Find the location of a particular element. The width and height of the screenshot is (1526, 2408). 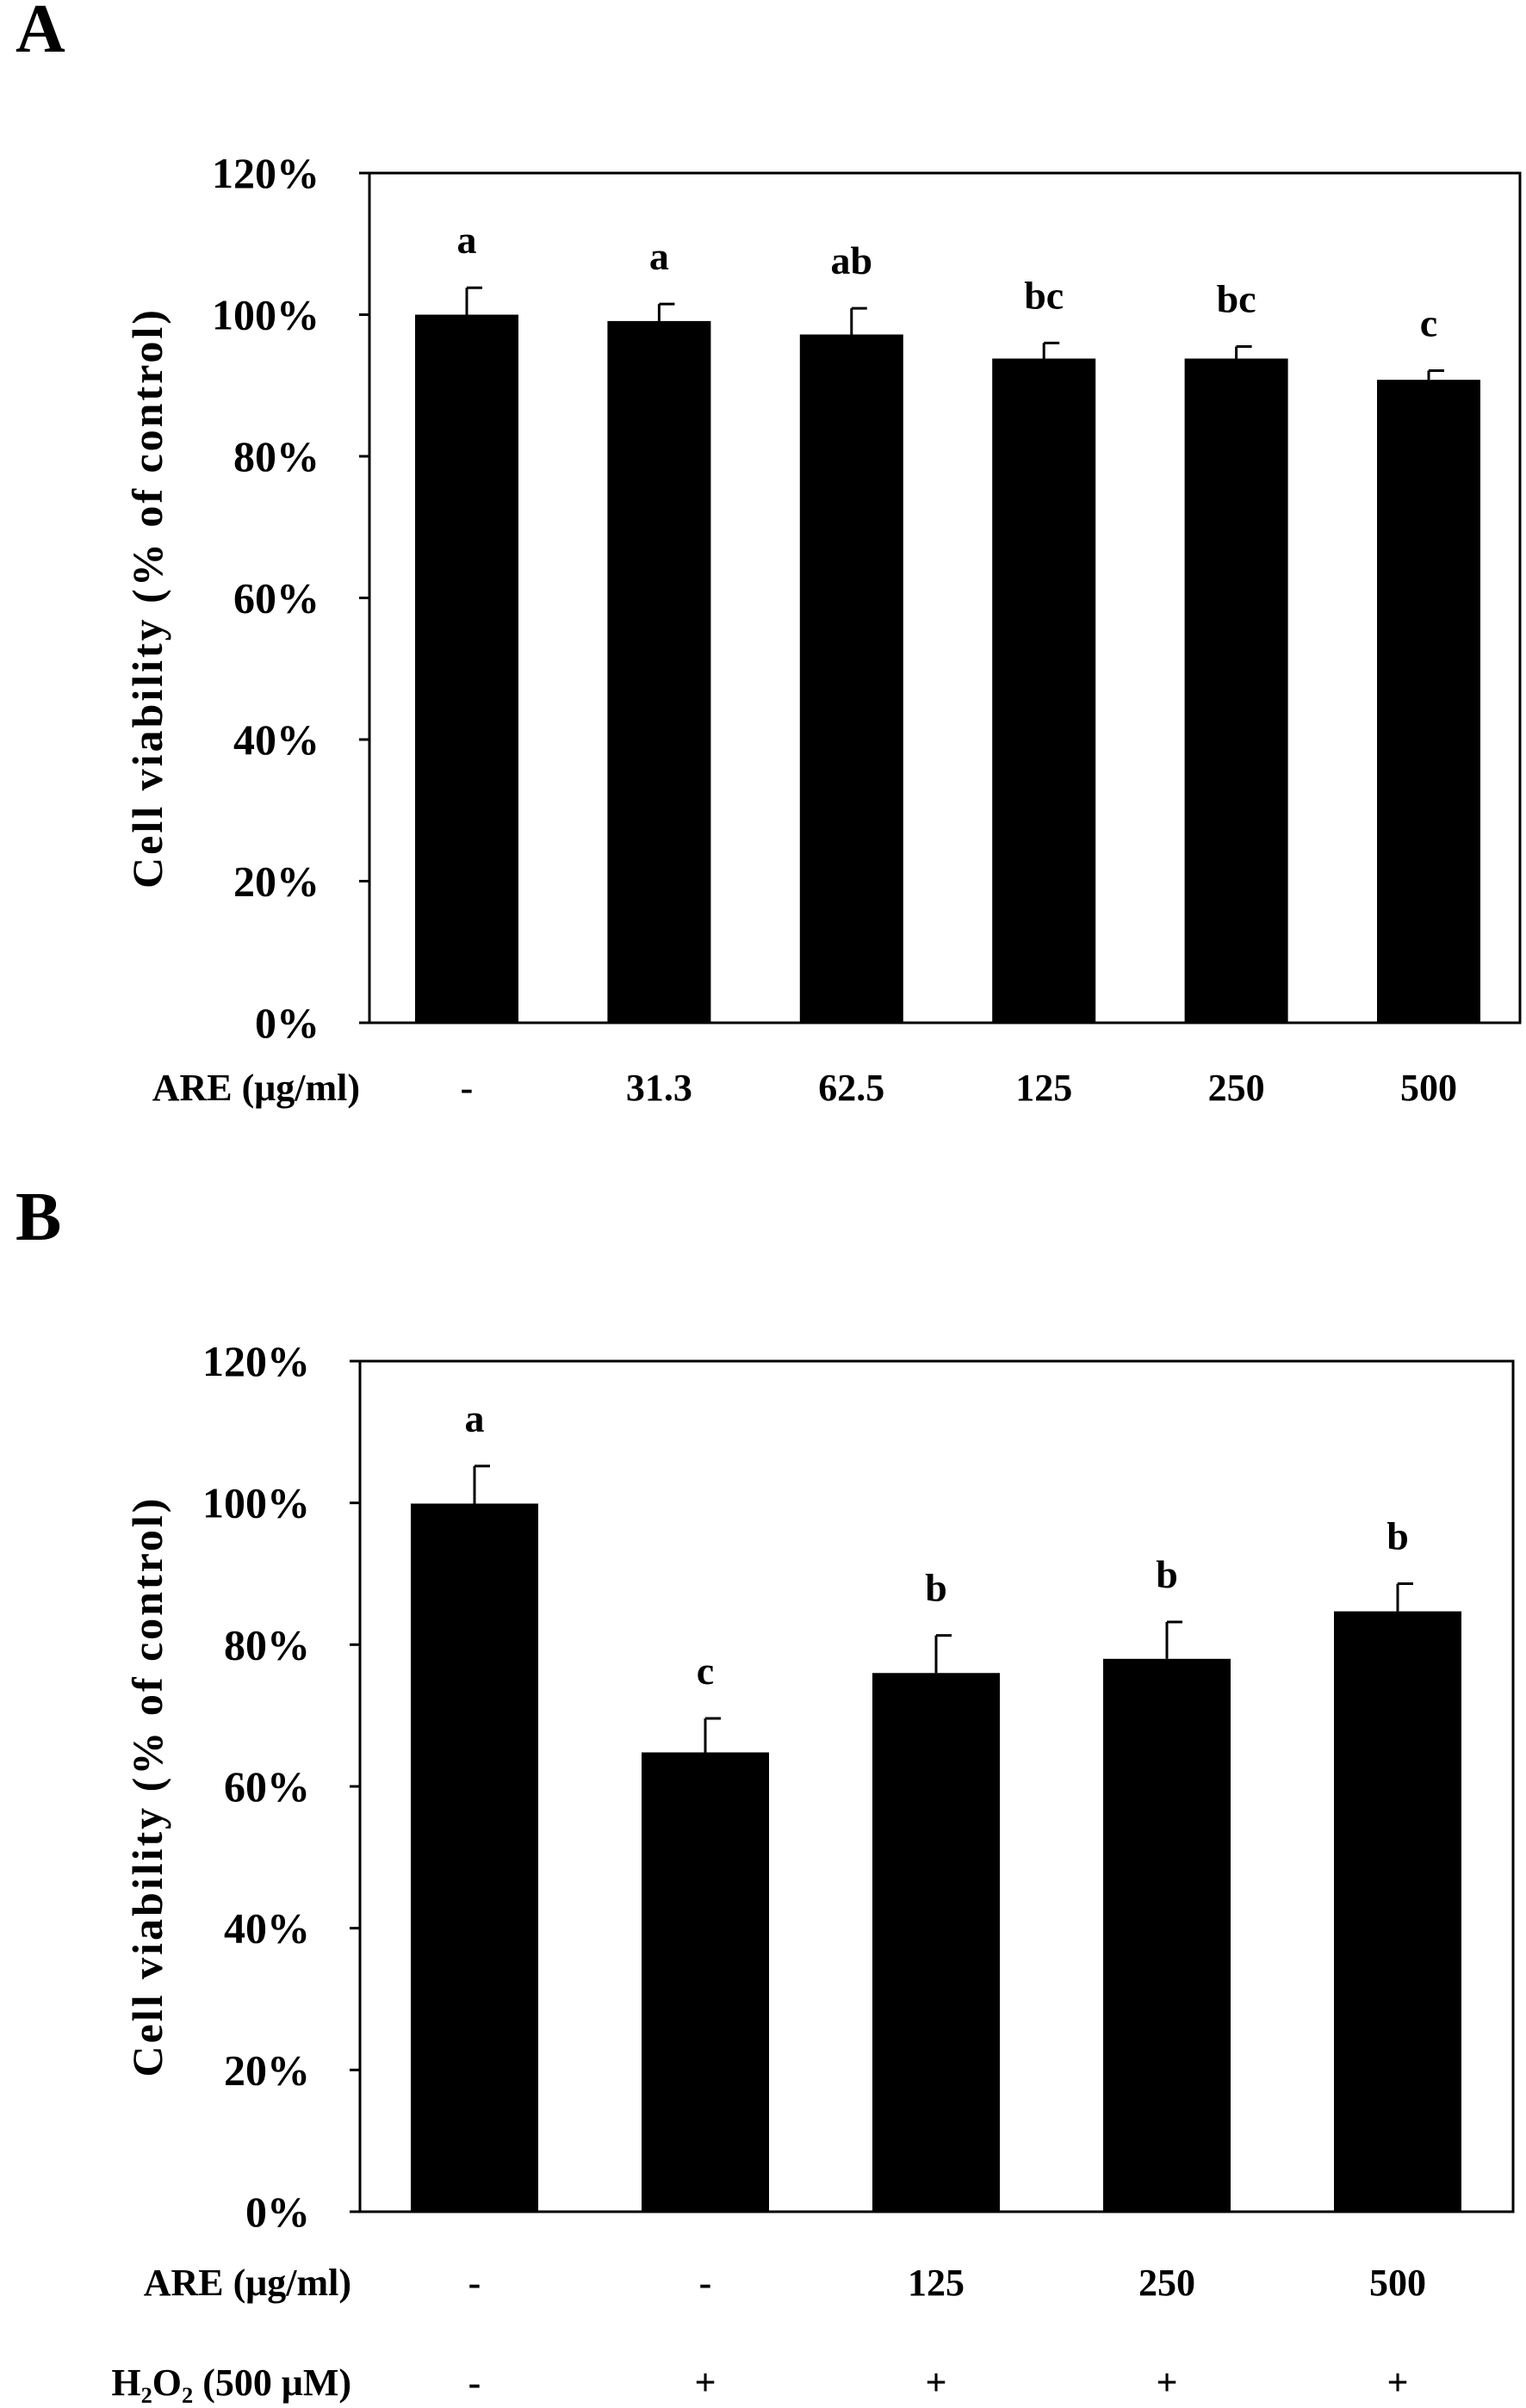

panel-label: B is located at coordinates (38, 1217).